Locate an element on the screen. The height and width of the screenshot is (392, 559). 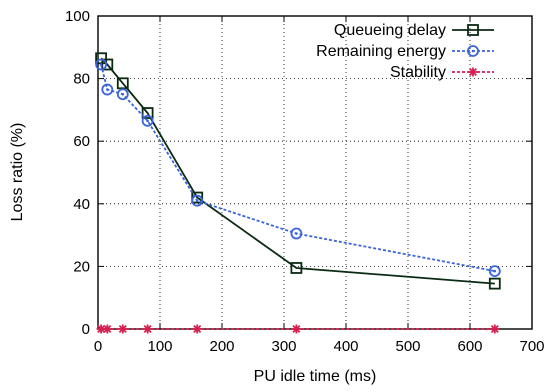
legend-label: Remaining energy is located at coordinates (381, 51).